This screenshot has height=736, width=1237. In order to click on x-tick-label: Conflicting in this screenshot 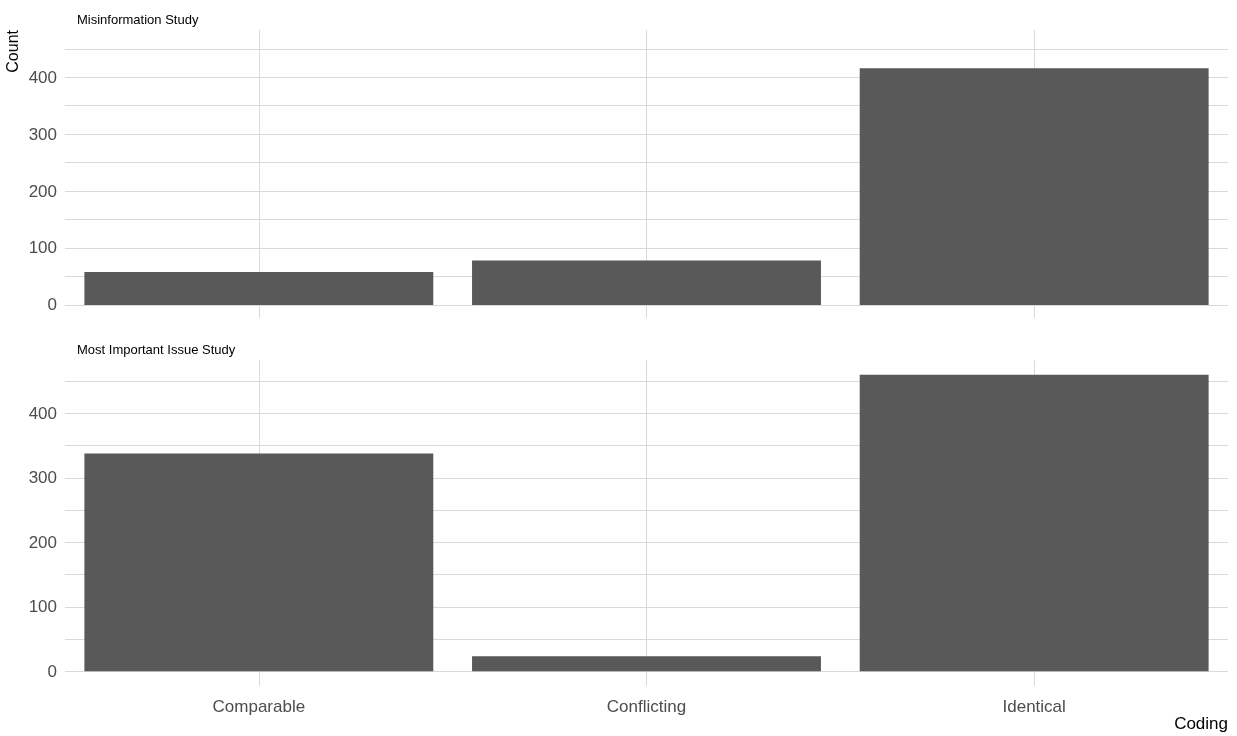, I will do `click(646, 706)`.